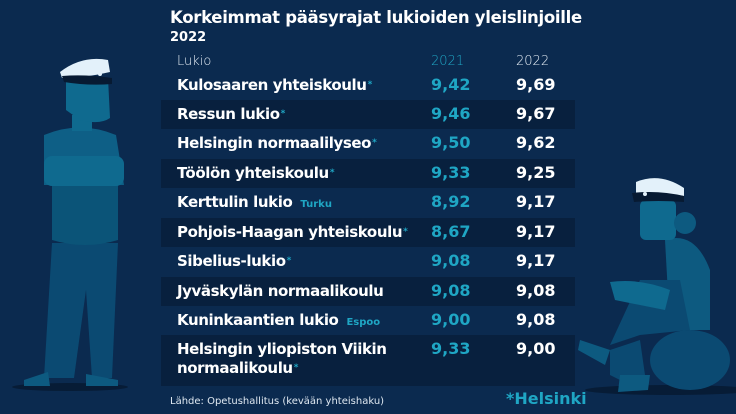 This screenshot has width=736, height=414. I want to click on school-name: Kerttulin lukio, so click(235, 202).